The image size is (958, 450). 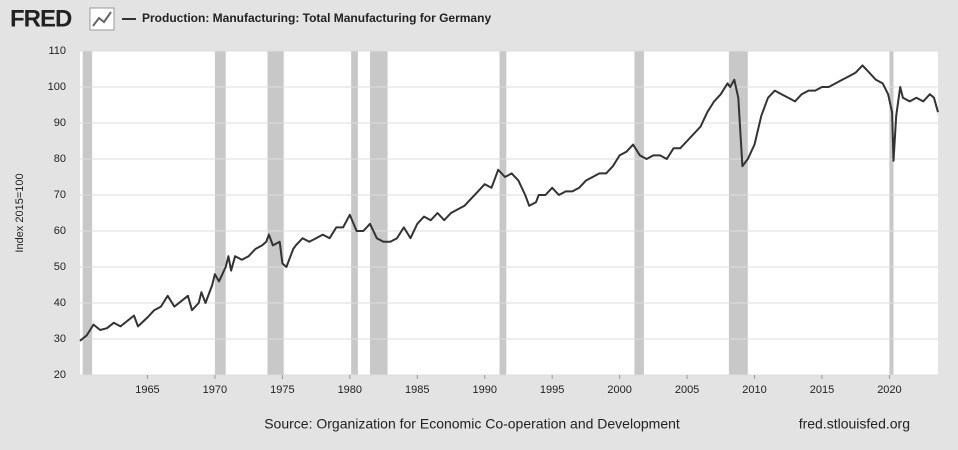 I want to click on x-tick-label: 1985, so click(x=417, y=390).